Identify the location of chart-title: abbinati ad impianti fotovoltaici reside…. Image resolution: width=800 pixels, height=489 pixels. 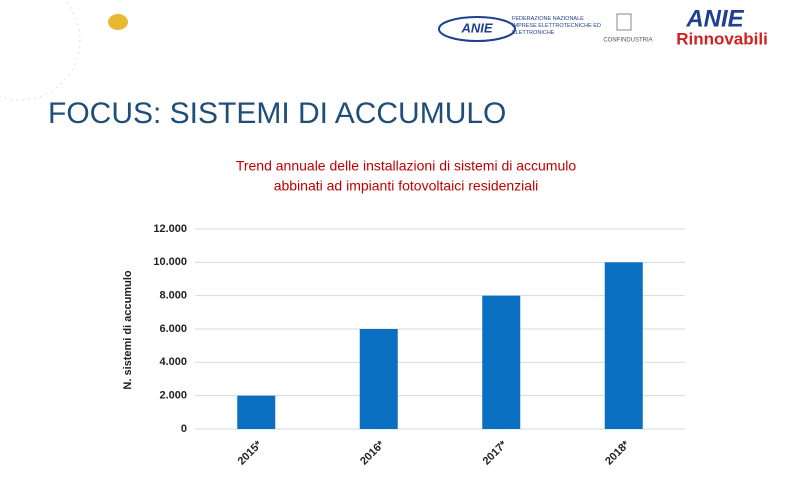
(406, 186).